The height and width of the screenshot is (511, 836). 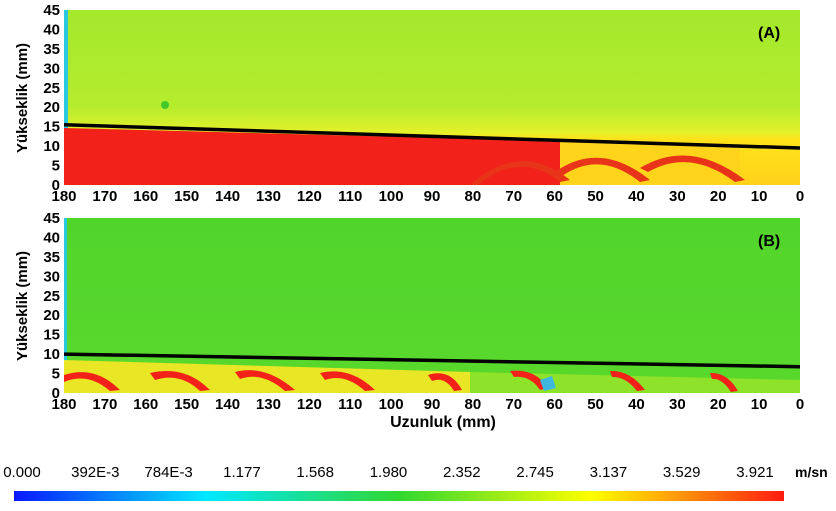 What do you see at coordinates (800, 196) in the screenshot?
I see `panel-a-x-tick-label: 0` at bounding box center [800, 196].